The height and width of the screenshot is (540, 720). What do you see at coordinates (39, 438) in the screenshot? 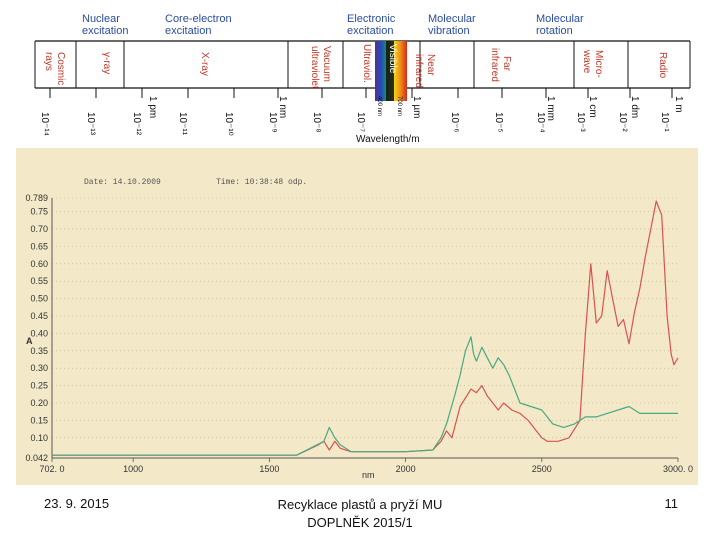
I see `y-tick-label: 0.10` at bounding box center [39, 438].